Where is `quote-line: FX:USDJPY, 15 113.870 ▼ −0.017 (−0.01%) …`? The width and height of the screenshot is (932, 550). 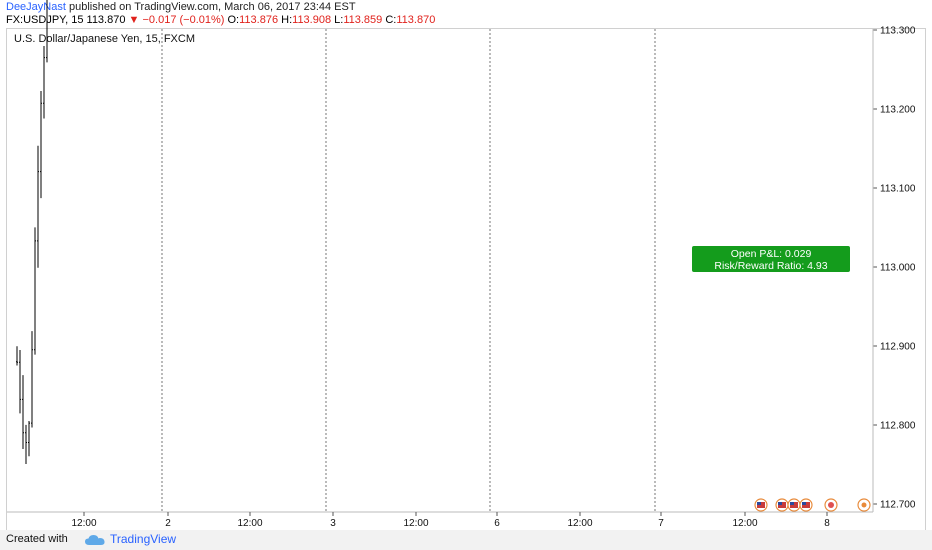
quote-line: FX:USDJPY, 15 113.870 ▼ −0.017 (−0.01%) … is located at coordinates (220, 20).